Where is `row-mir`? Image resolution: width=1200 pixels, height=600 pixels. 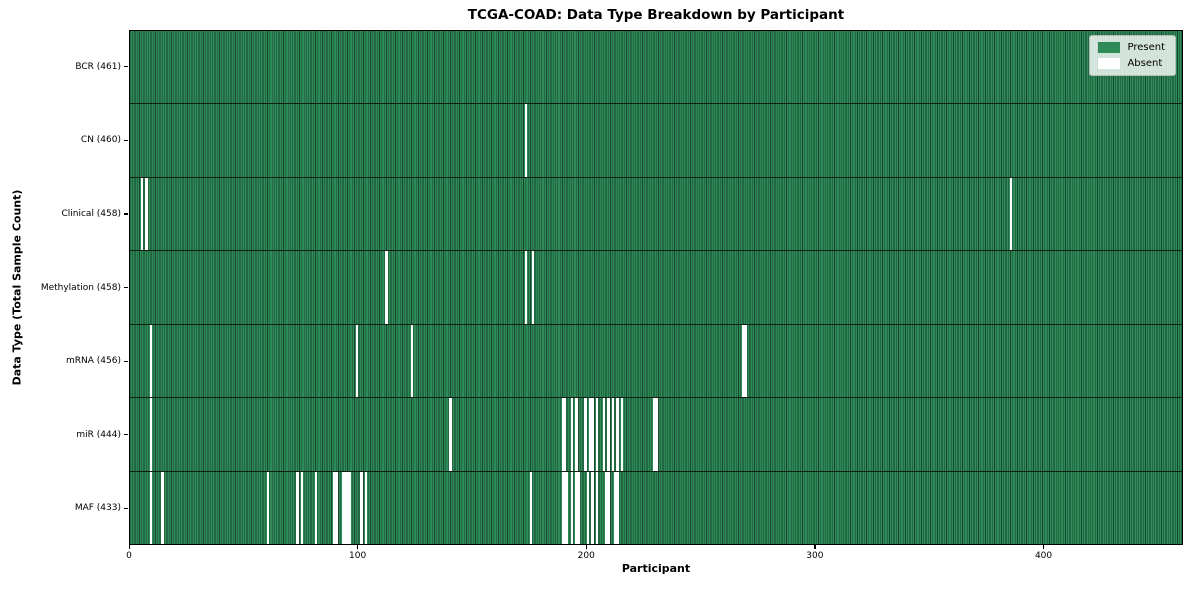
row-mir is located at coordinates (656, 435).